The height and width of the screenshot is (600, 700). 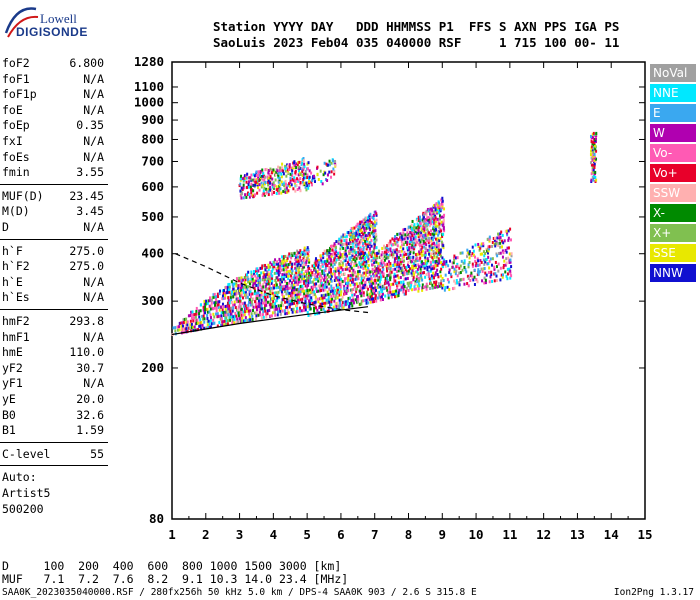 I want to click on digisonde-logo: Lowell DIGISONDE, so click(x=57, y=24).